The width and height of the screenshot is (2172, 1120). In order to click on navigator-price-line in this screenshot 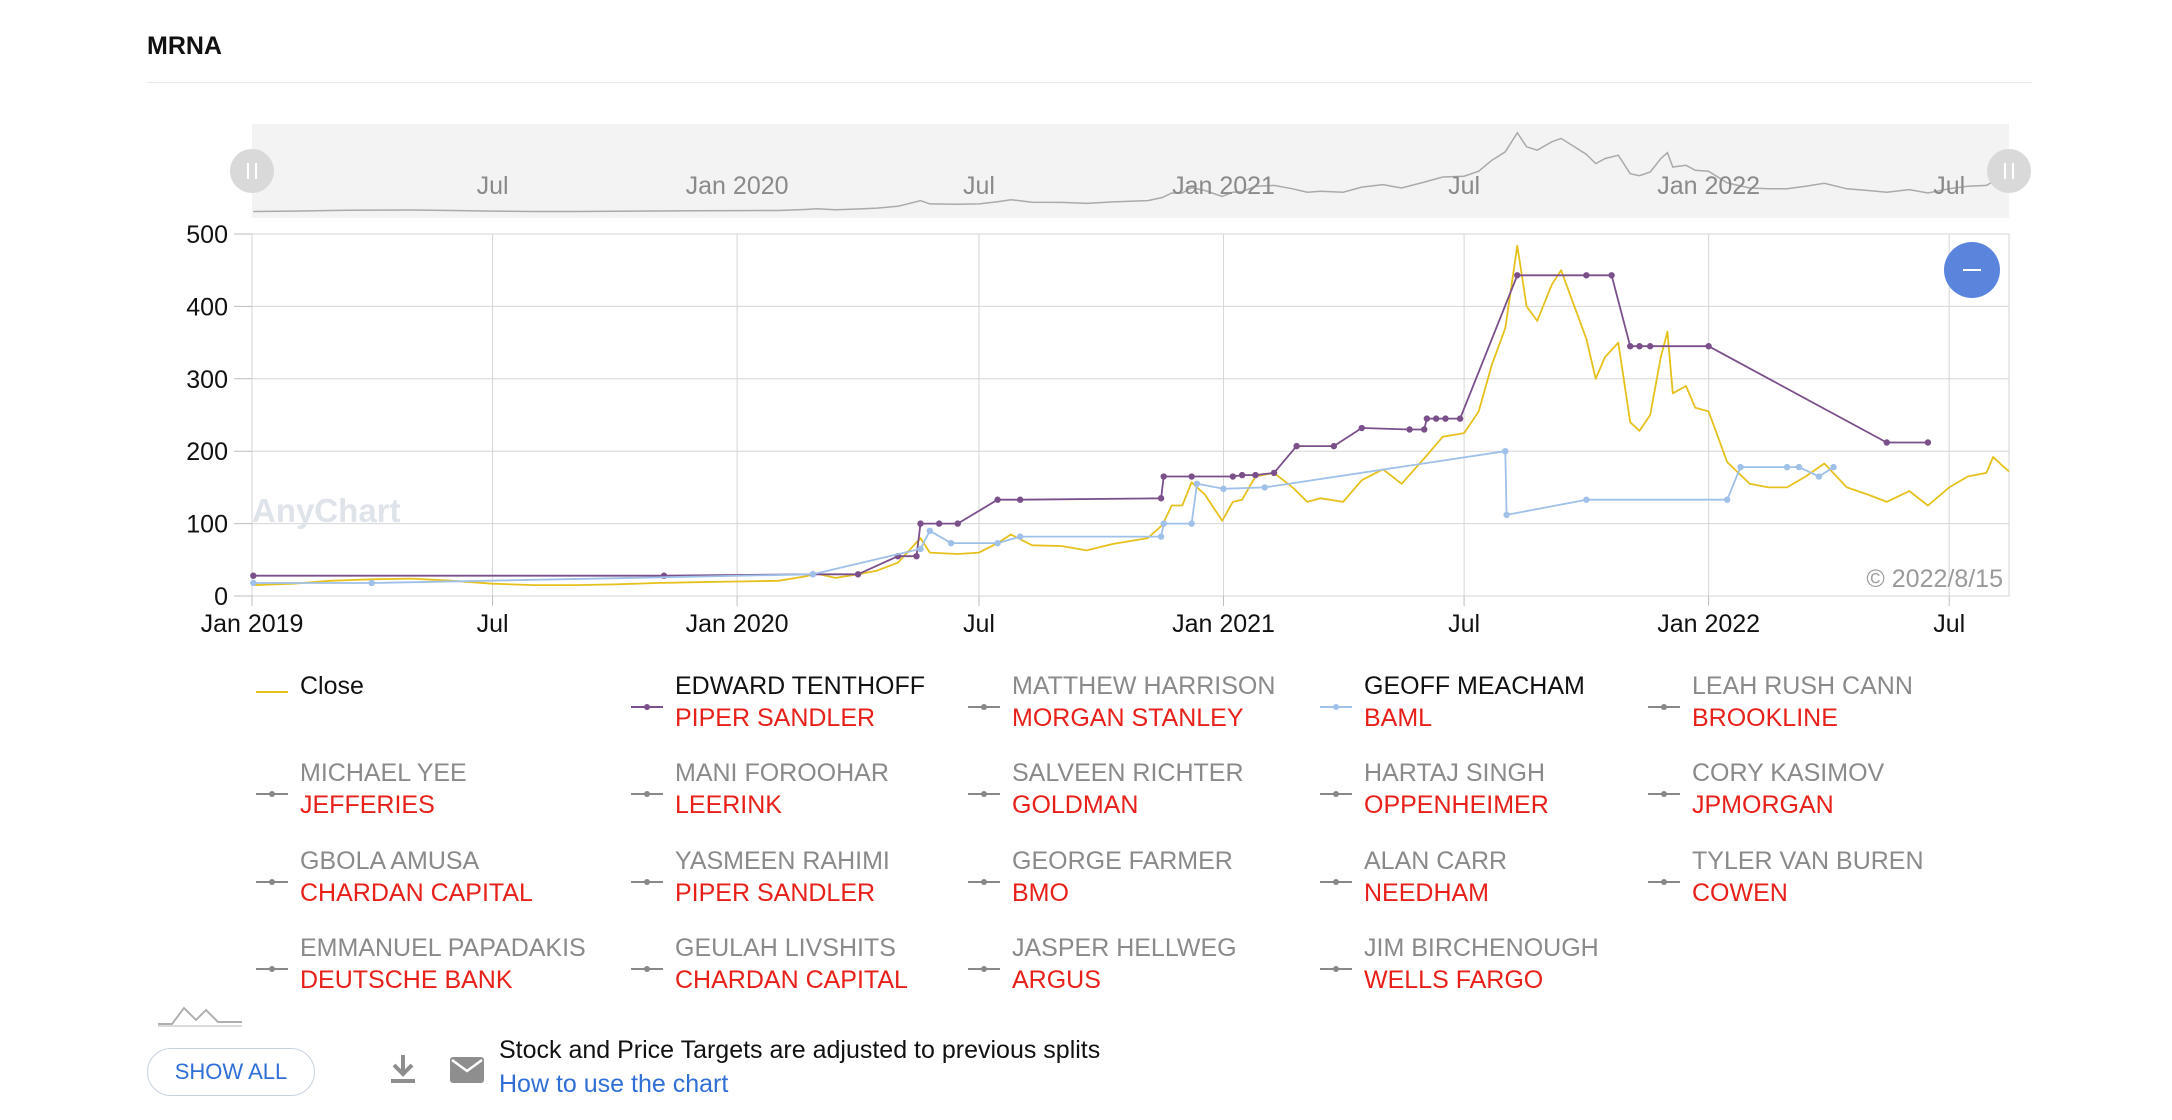, I will do `click(1131, 172)`.